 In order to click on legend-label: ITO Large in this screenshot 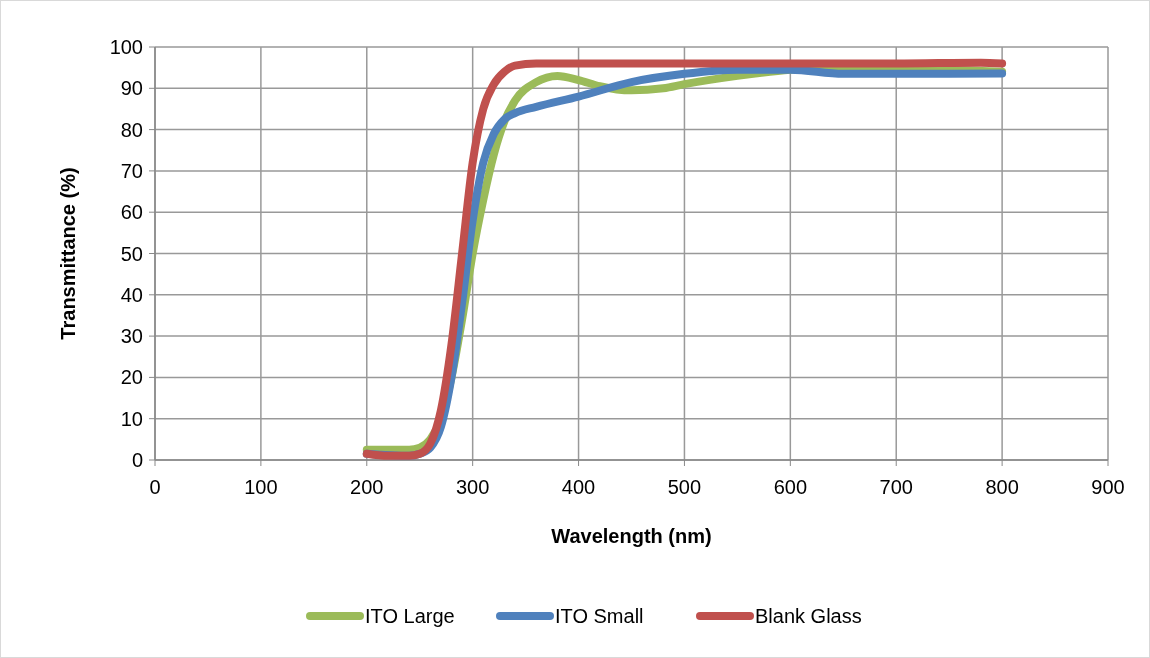, I will do `click(410, 616)`.